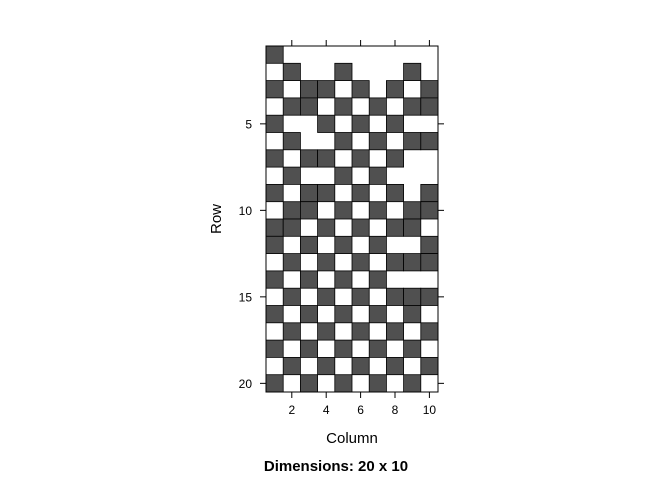  I want to click on heatmap-cell-r18-c5, so click(343, 348).